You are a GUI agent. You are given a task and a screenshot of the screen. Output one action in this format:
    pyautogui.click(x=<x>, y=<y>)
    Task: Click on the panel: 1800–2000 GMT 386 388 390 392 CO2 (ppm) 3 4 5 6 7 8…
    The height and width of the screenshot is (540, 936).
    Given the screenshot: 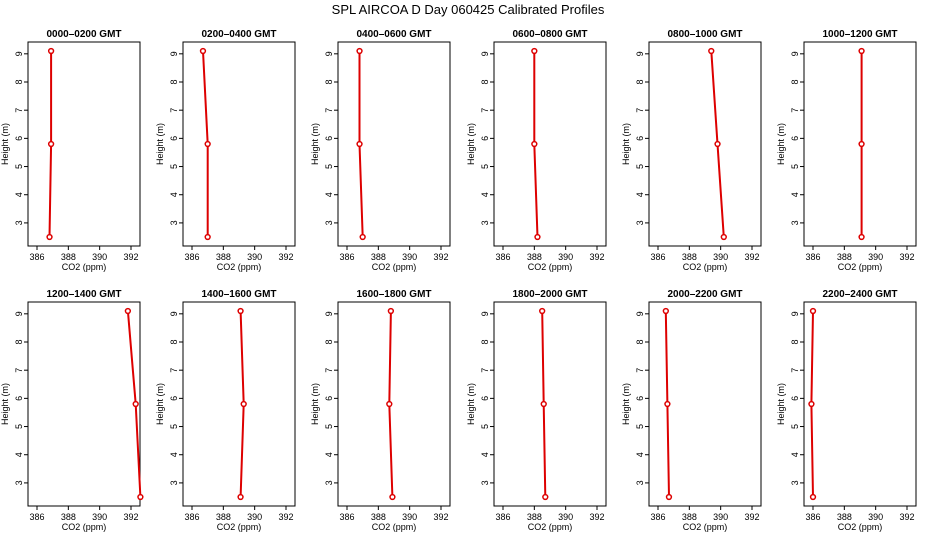 What is the action you would take?
    pyautogui.click(x=536, y=410)
    